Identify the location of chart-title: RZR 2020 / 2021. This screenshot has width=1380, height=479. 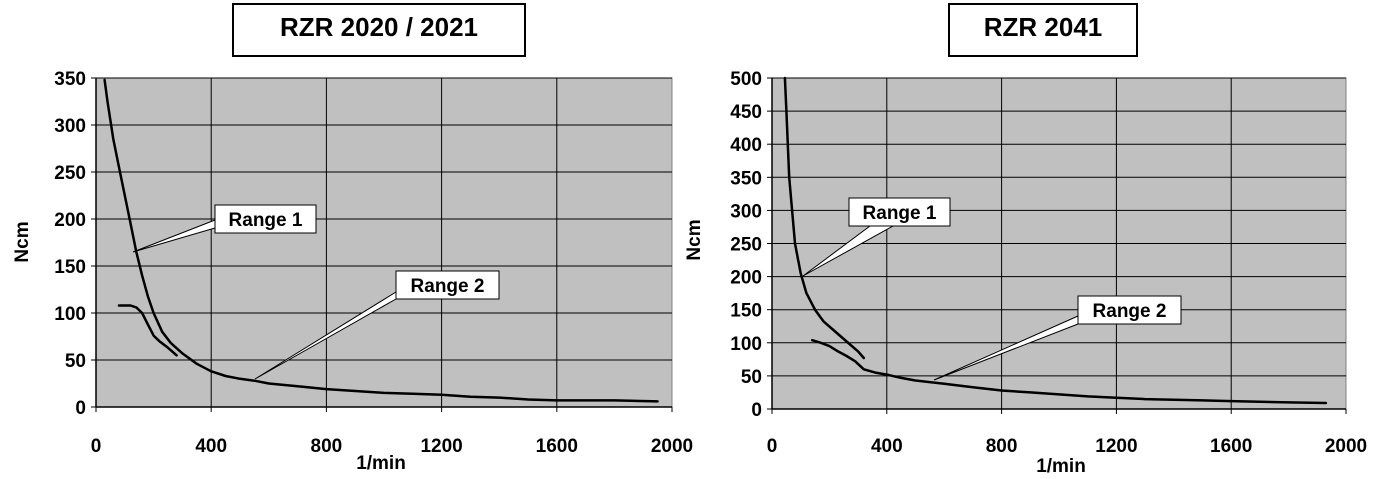
(379, 27).